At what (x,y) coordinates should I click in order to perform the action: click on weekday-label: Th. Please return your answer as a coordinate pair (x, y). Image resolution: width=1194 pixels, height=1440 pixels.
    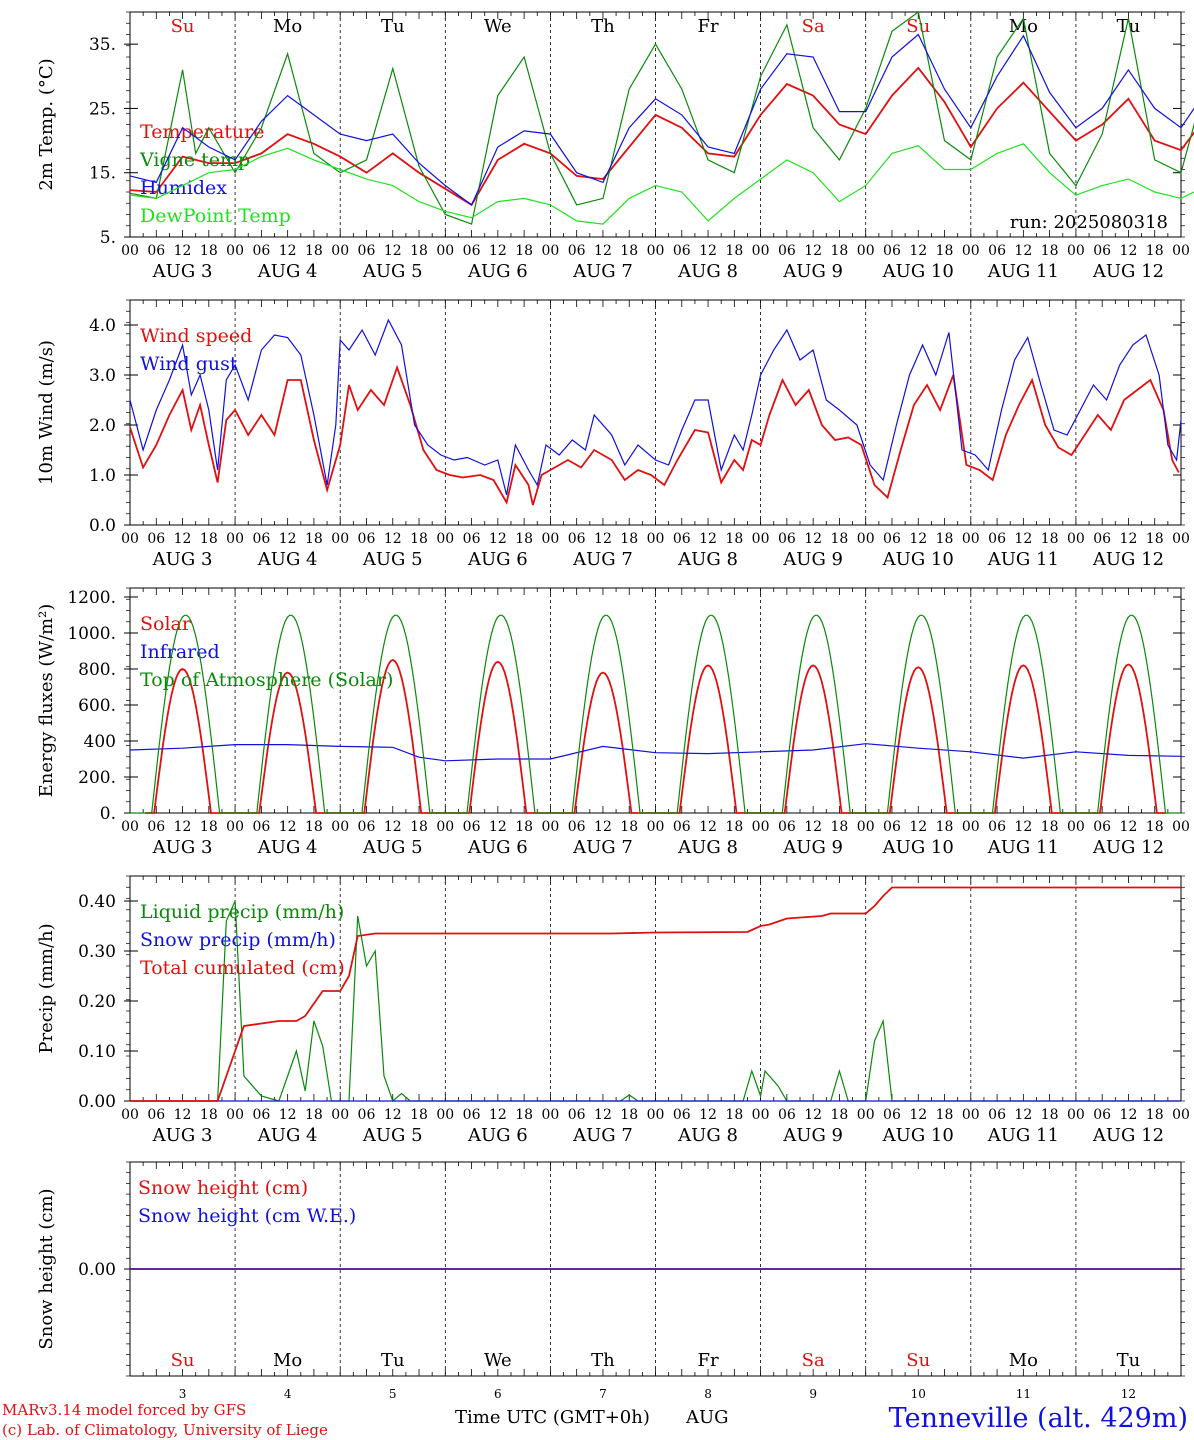
    Looking at the image, I should click on (603, 26).